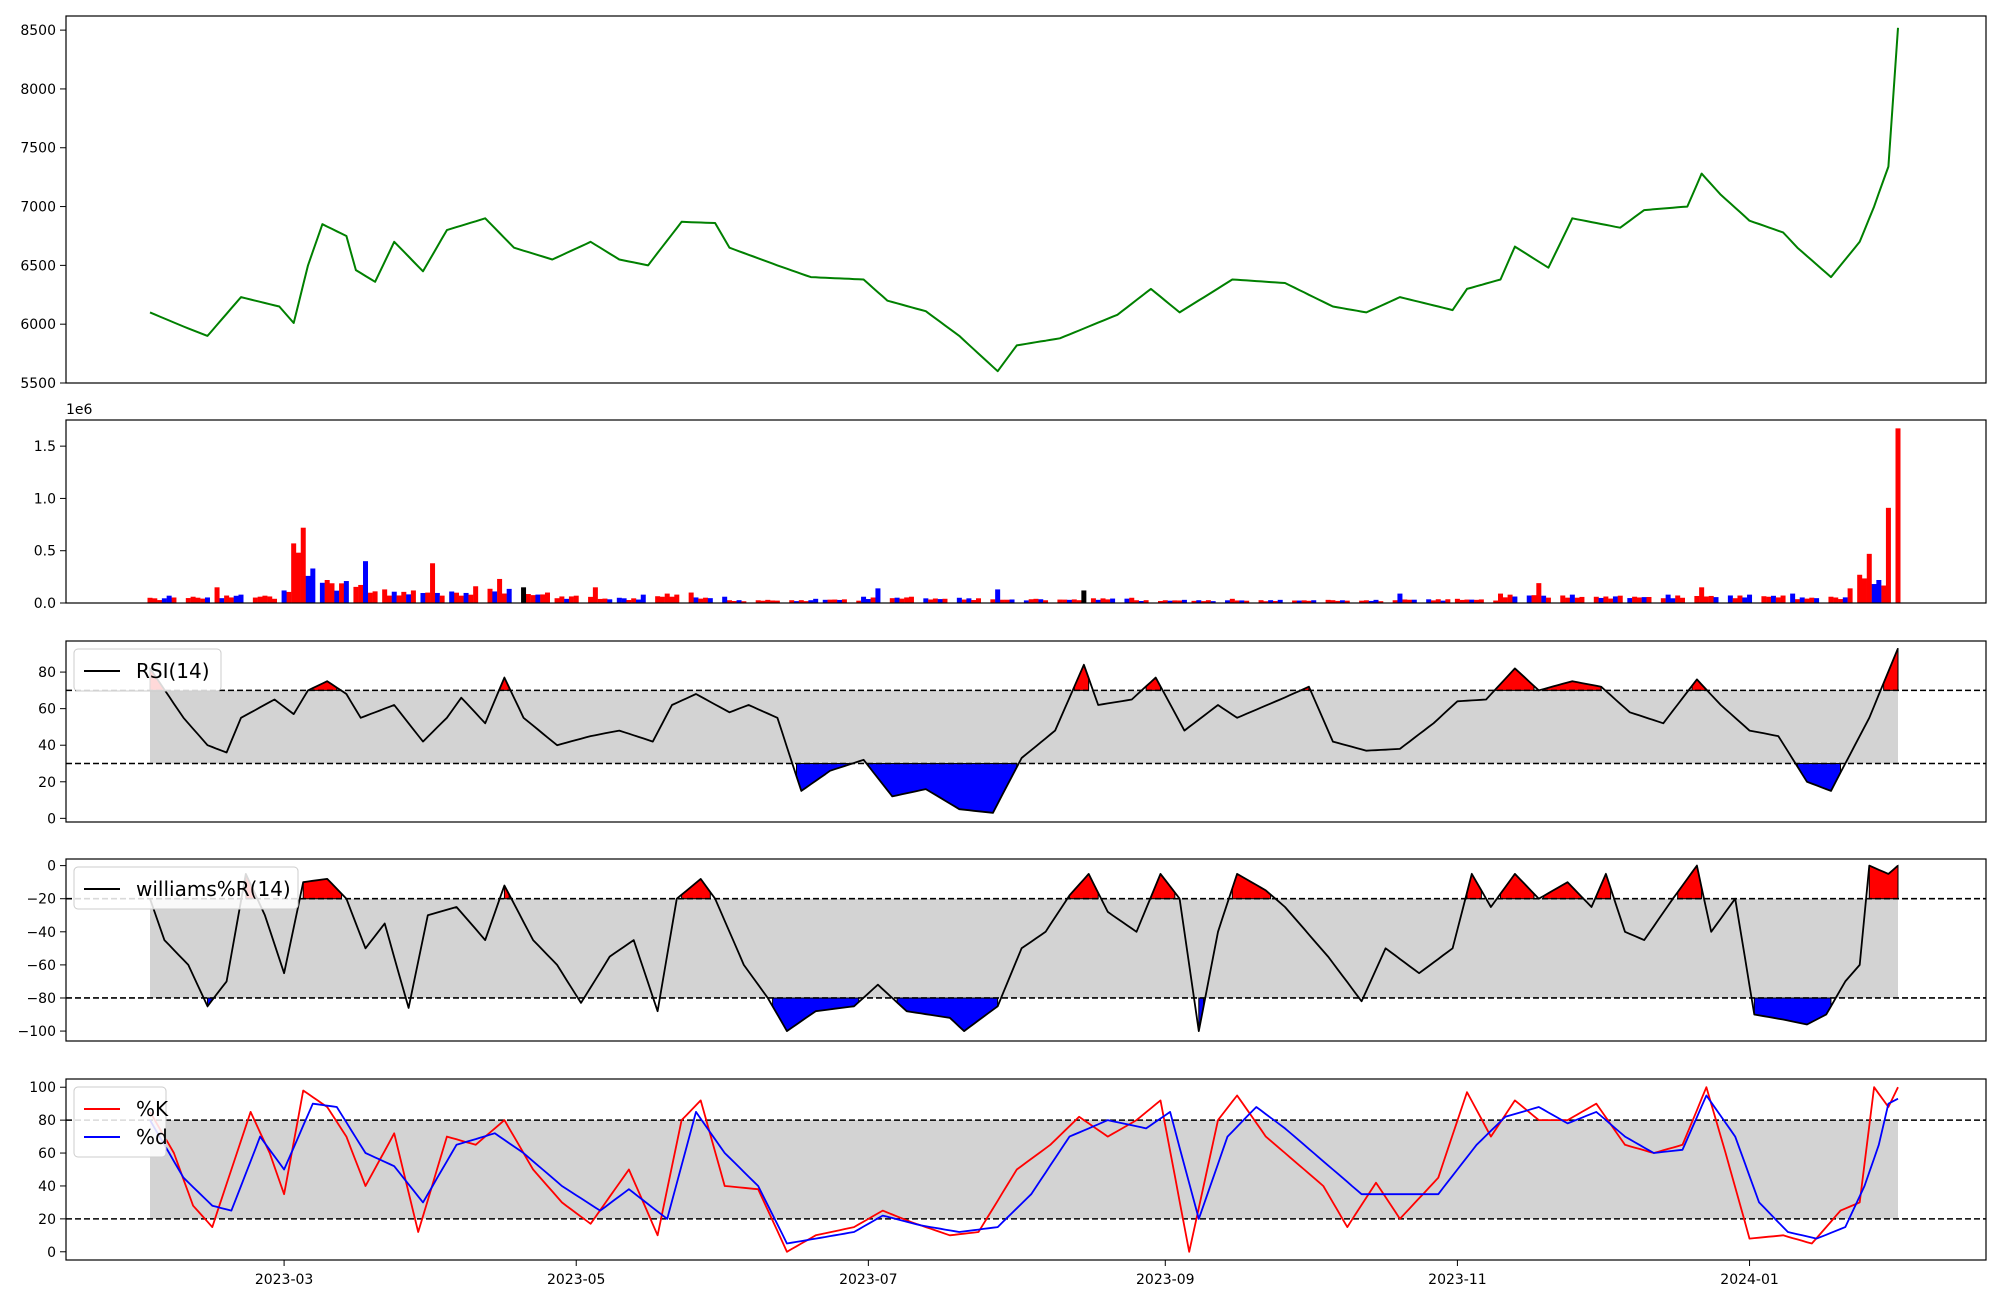 This screenshot has height=1300, width=2000. I want to click on williams-panel-legend, so click(186, 888).